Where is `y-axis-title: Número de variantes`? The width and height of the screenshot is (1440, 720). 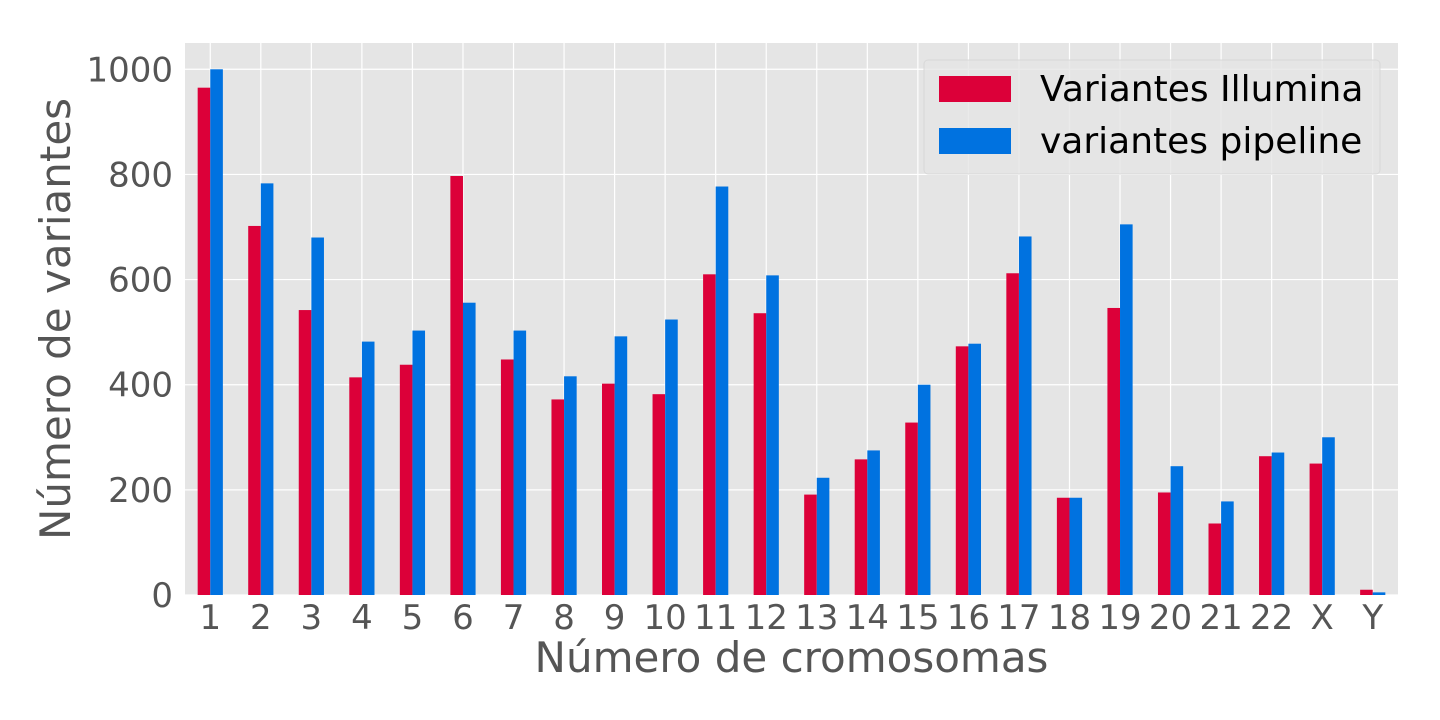
y-axis-title: Número de variantes is located at coordinates (55, 319).